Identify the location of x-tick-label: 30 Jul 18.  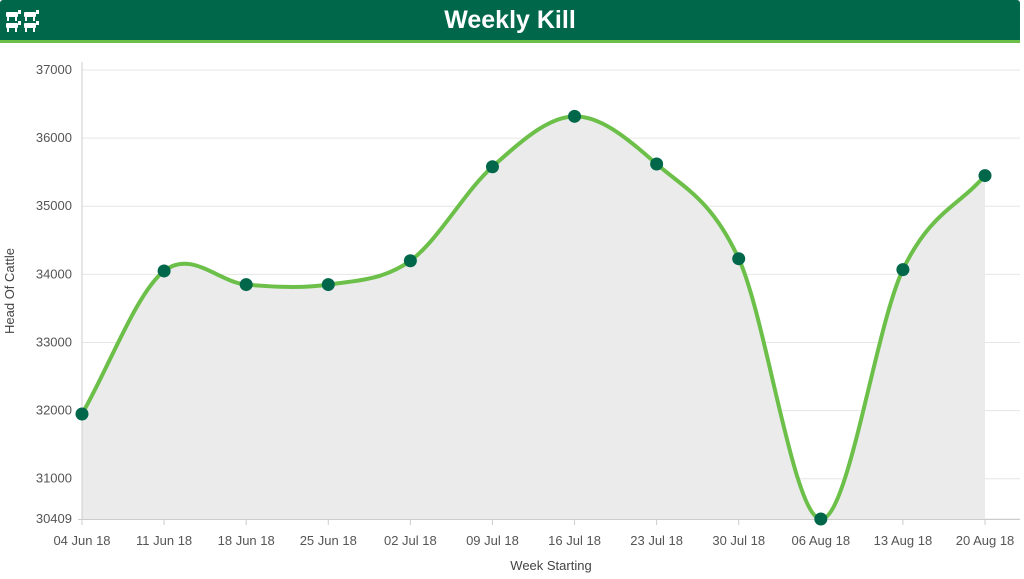
(738, 540).